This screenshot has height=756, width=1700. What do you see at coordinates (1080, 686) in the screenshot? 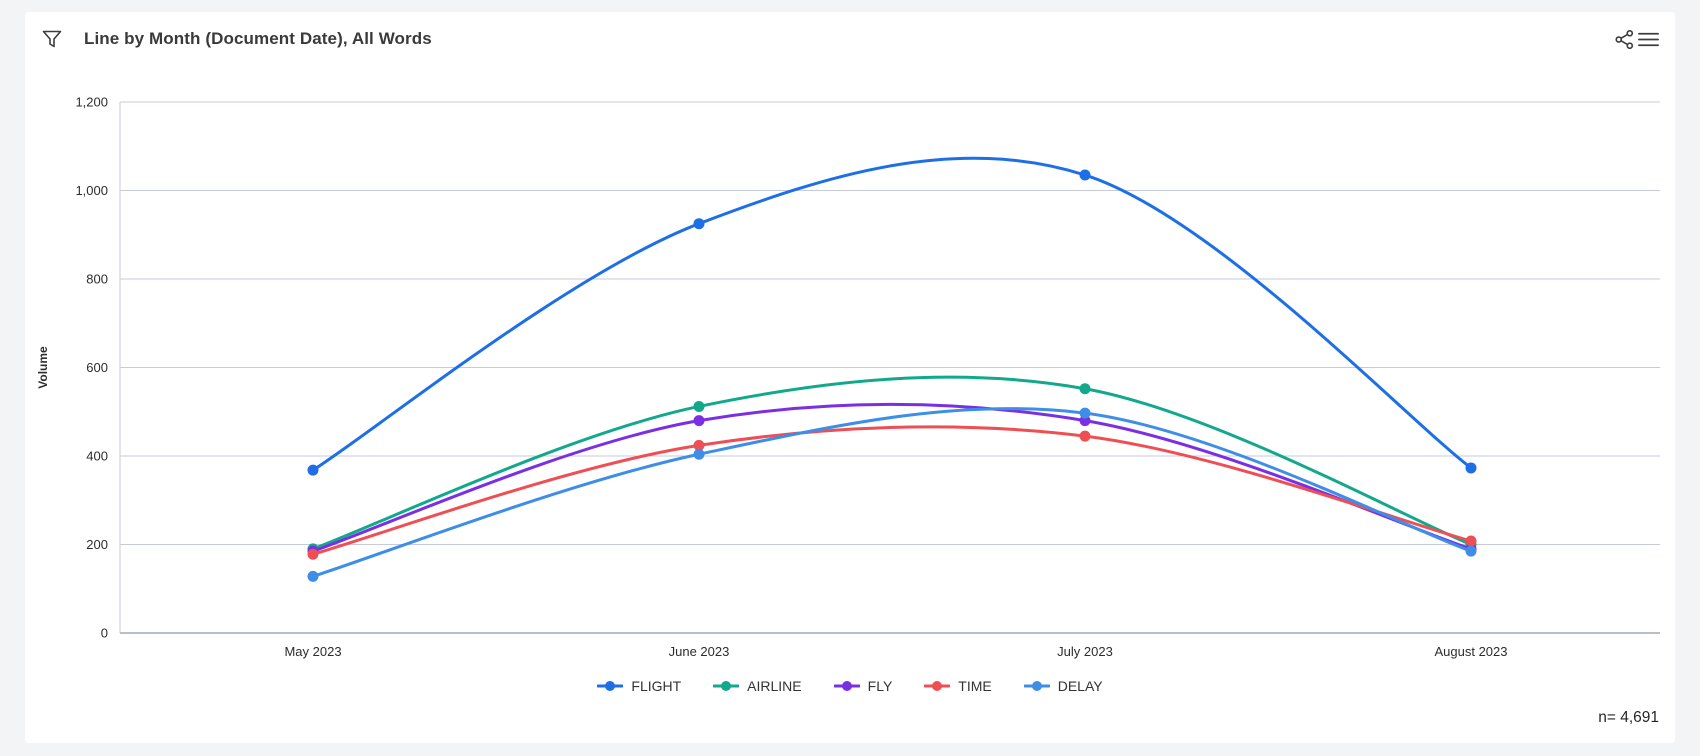
I see `legend-label: DELAY` at bounding box center [1080, 686].